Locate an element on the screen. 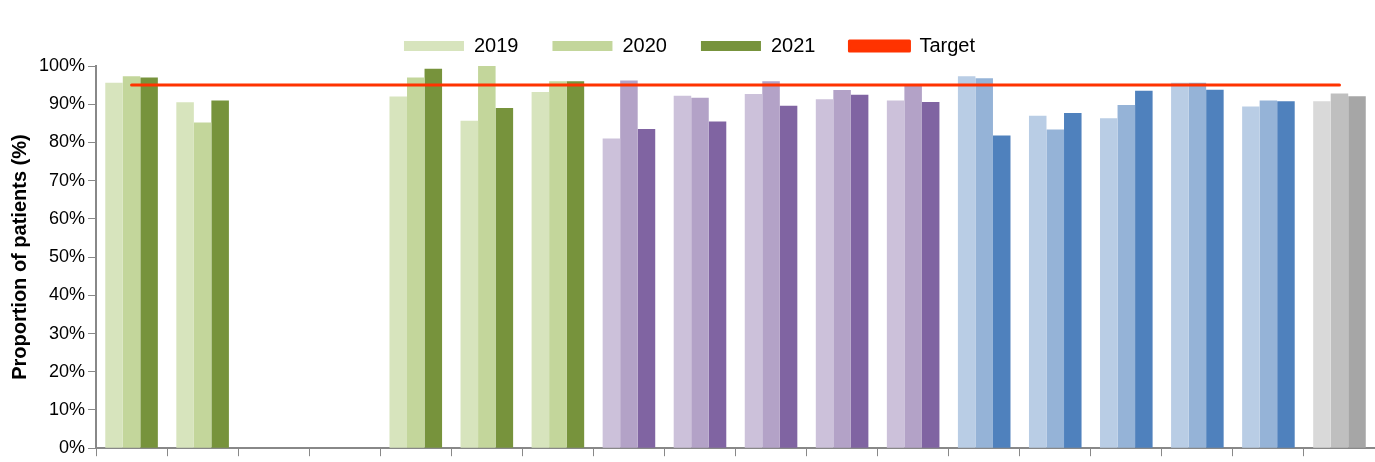 Image resolution: width=1375 pixels, height=462 pixels. legend-label: Target is located at coordinates (947, 44).